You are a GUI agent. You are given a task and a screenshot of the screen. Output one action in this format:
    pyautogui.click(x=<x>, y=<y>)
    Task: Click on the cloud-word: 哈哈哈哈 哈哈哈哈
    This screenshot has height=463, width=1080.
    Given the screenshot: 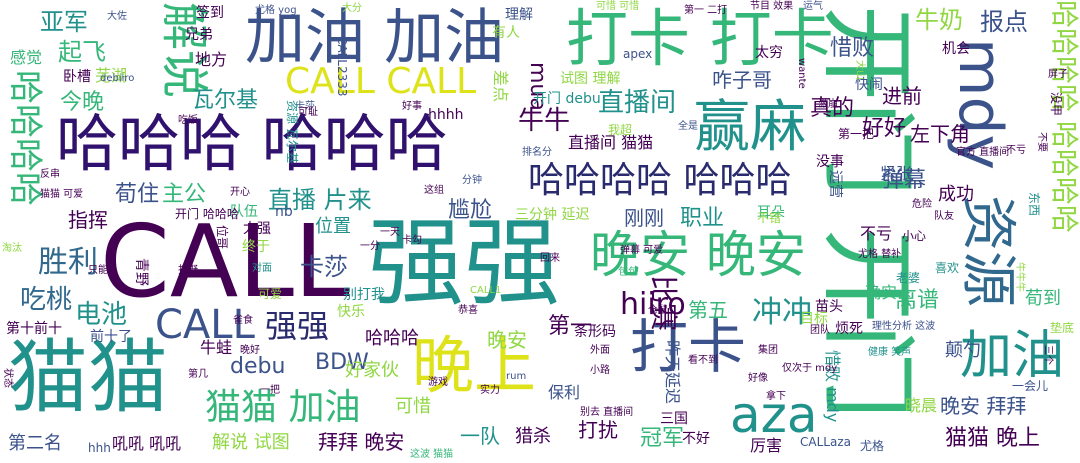 What is the action you would take?
    pyautogui.click(x=1064, y=116)
    